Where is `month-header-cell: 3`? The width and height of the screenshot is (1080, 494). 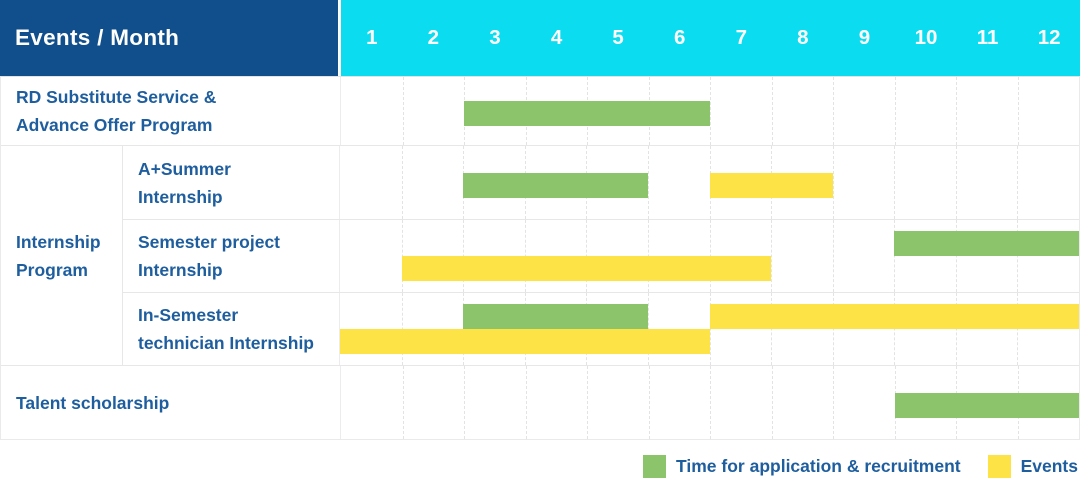
month-header-cell: 3 is located at coordinates (495, 37).